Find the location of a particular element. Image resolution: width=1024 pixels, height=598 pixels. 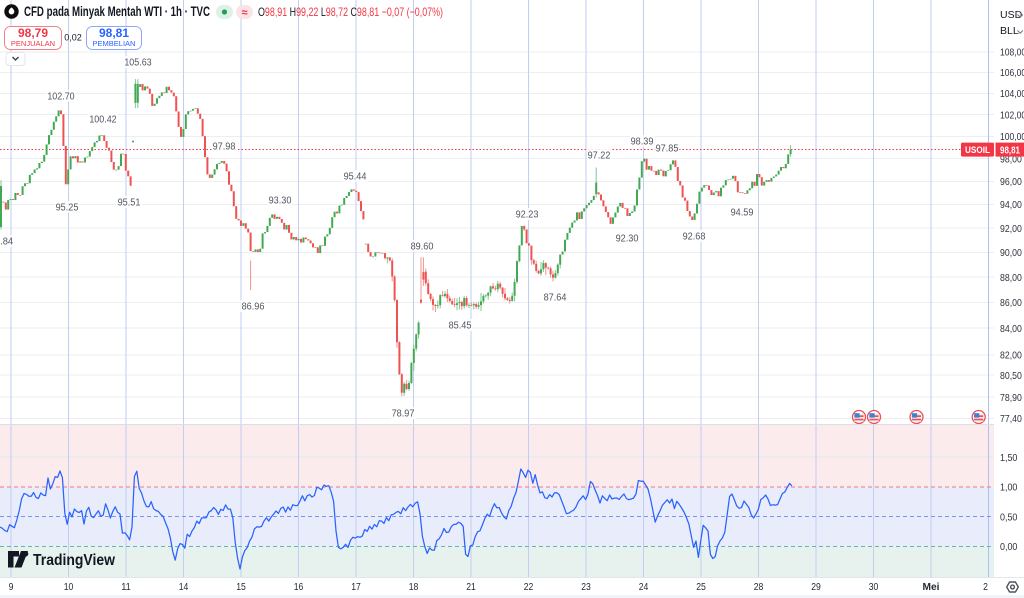

svg-text: 29 is located at coordinates (816, 587).